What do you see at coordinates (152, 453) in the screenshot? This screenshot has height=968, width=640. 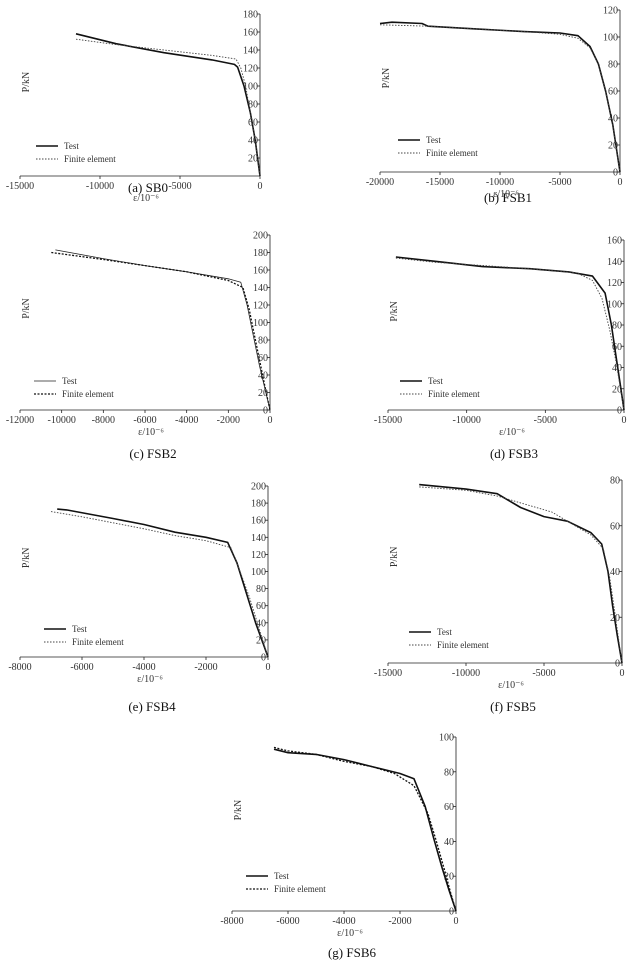 I see `panel-caption: (c) FSB2` at bounding box center [152, 453].